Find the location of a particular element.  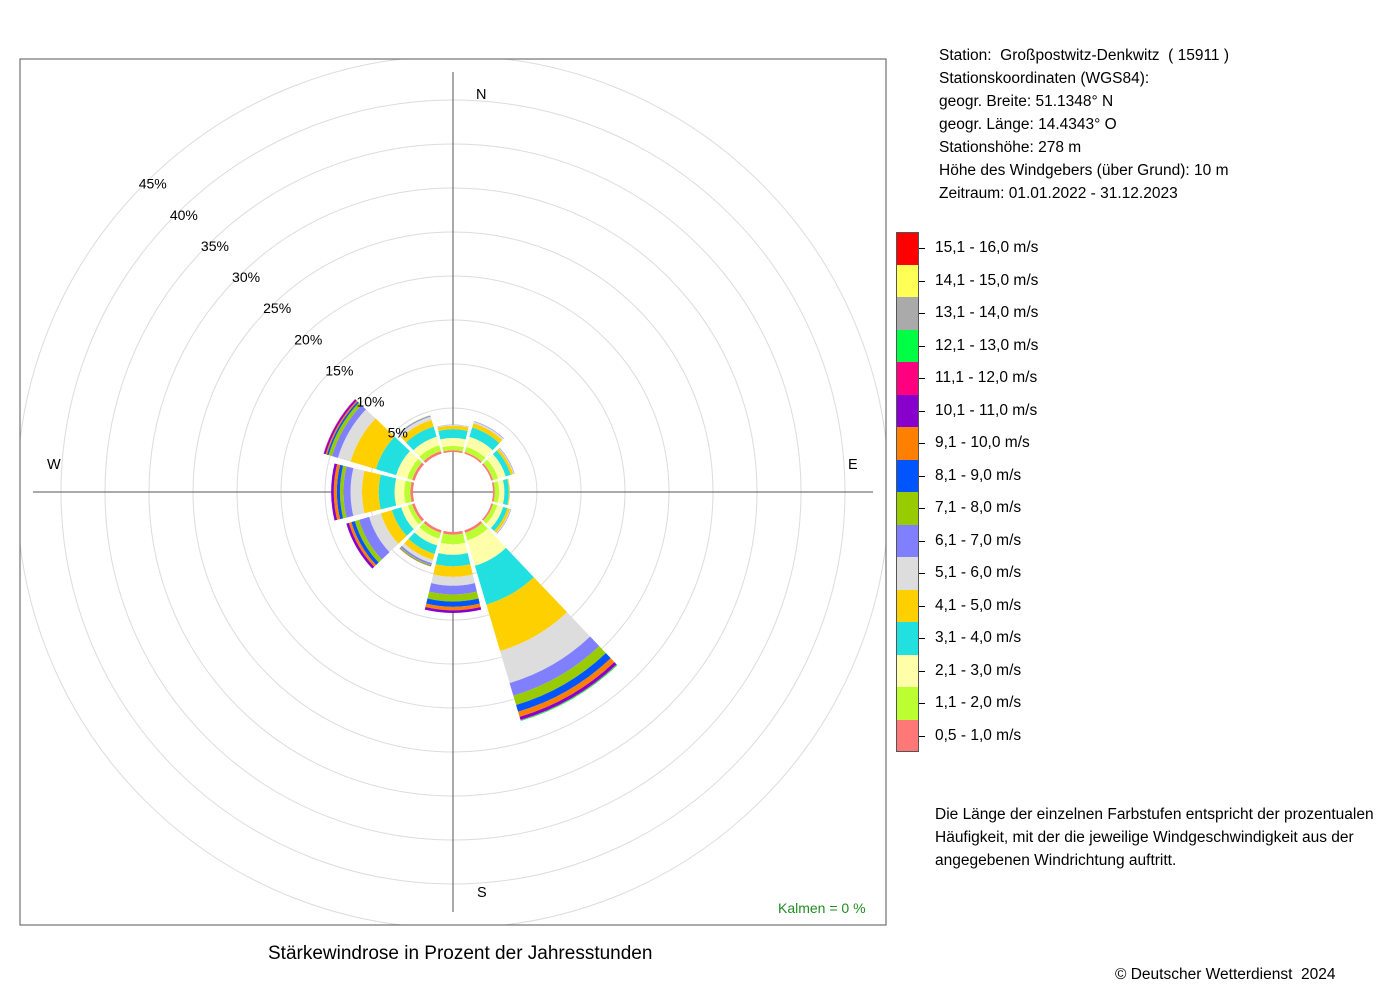

legend-label: 12,1 - 13,0 m/s is located at coordinates (987, 345).